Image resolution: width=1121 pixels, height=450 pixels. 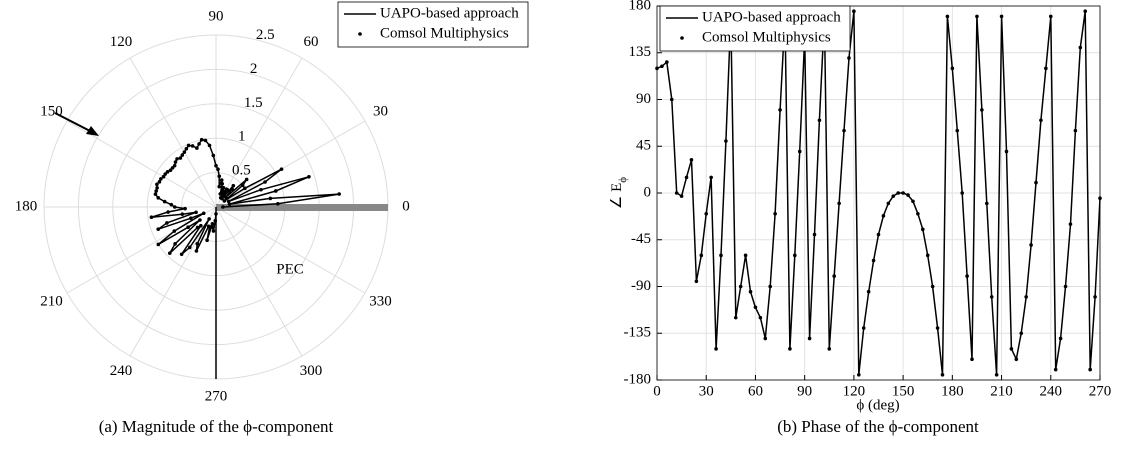 I want to click on y-tick-label: 135, so click(x=640, y=52).